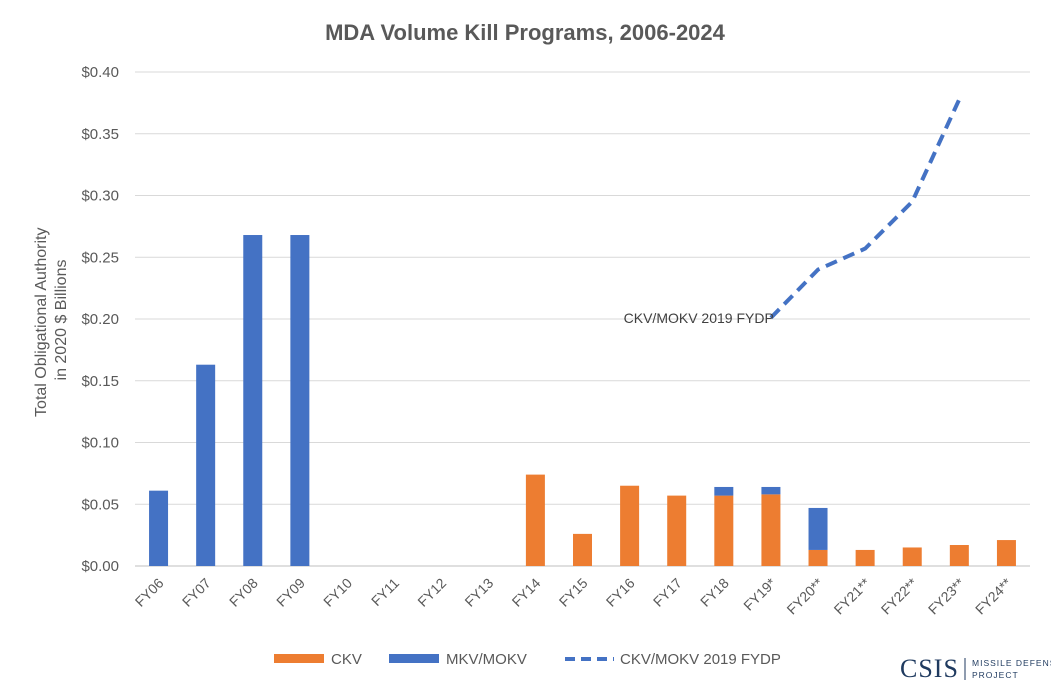 The height and width of the screenshot is (688, 1051). I want to click on y-tick-label: $0.35, so click(100, 134).